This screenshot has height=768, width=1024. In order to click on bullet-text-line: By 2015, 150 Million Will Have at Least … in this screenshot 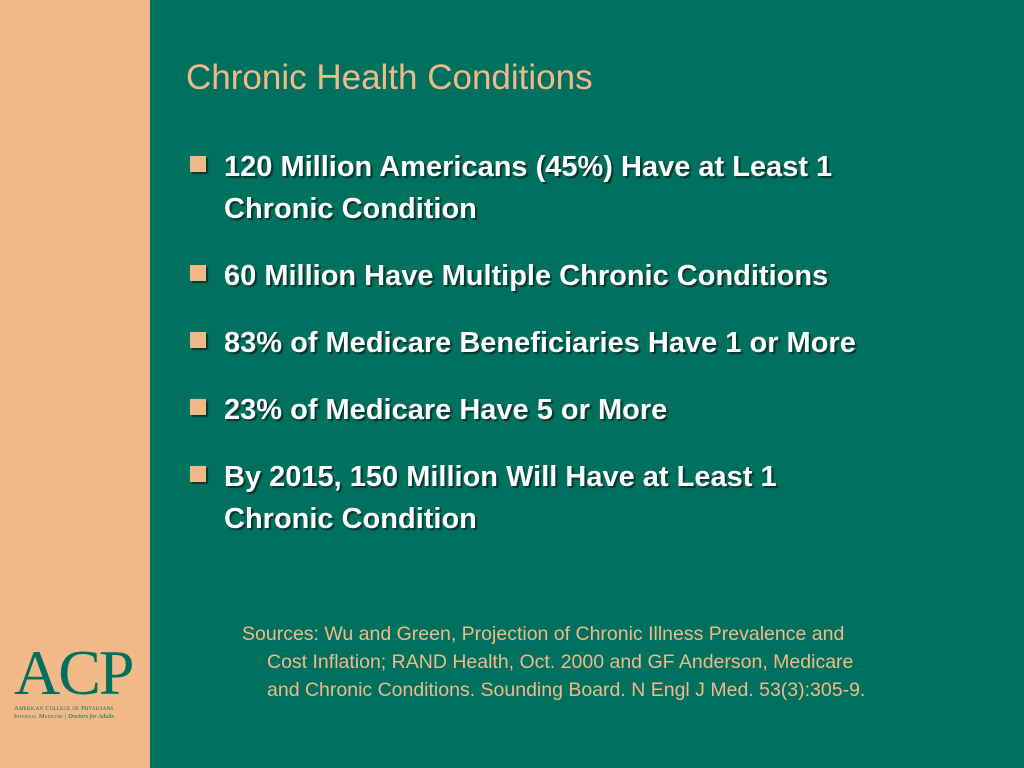, I will do `click(500, 477)`.